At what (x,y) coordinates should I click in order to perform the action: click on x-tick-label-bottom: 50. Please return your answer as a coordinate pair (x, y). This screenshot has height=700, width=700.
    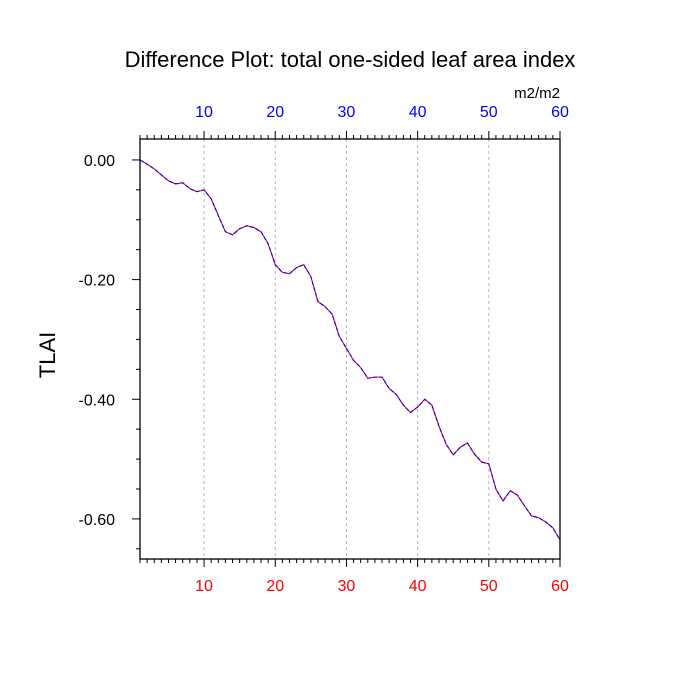
    Looking at the image, I should click on (489, 586).